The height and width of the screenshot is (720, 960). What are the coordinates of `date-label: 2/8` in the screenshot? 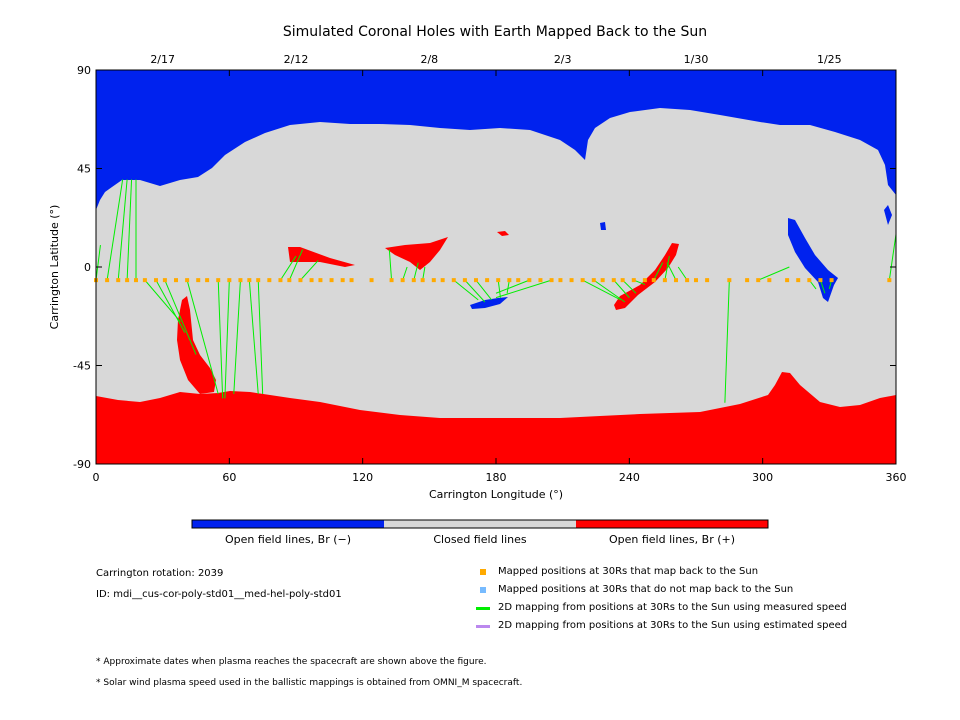 It's located at (429, 59).